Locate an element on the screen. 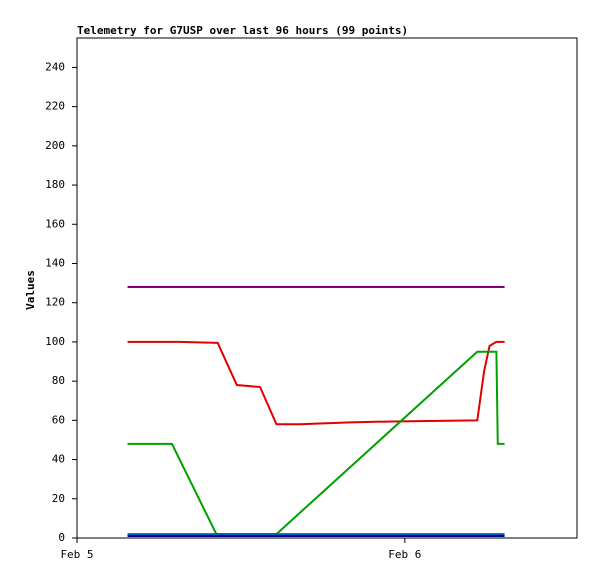  y-tick-label: 180 is located at coordinates (55, 184).